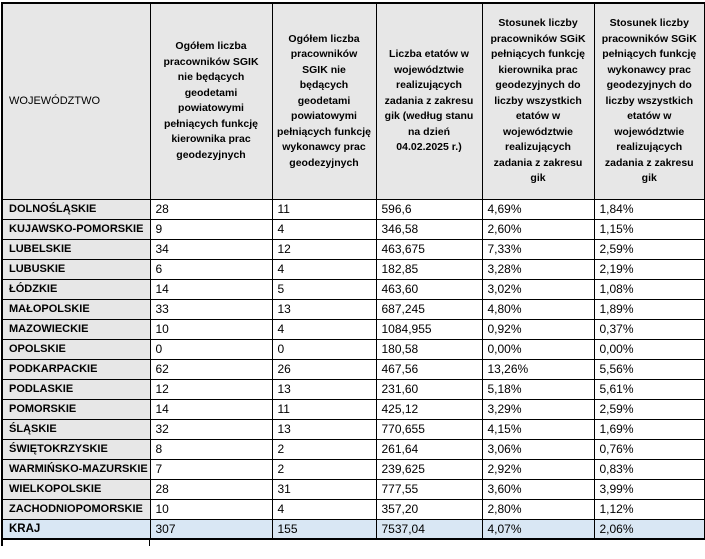 The image size is (705, 559). I want to click on cell-value: 1,69%, so click(649, 429).